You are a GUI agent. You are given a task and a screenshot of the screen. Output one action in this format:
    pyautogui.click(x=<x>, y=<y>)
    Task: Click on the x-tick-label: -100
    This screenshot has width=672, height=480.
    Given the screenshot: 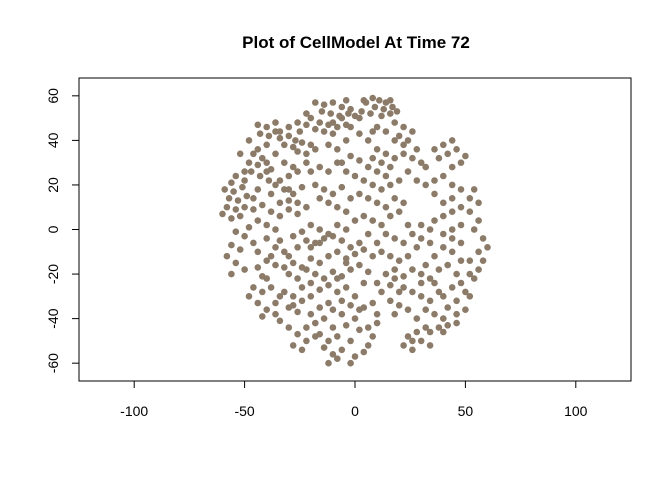 What is the action you would take?
    pyautogui.click(x=134, y=411)
    